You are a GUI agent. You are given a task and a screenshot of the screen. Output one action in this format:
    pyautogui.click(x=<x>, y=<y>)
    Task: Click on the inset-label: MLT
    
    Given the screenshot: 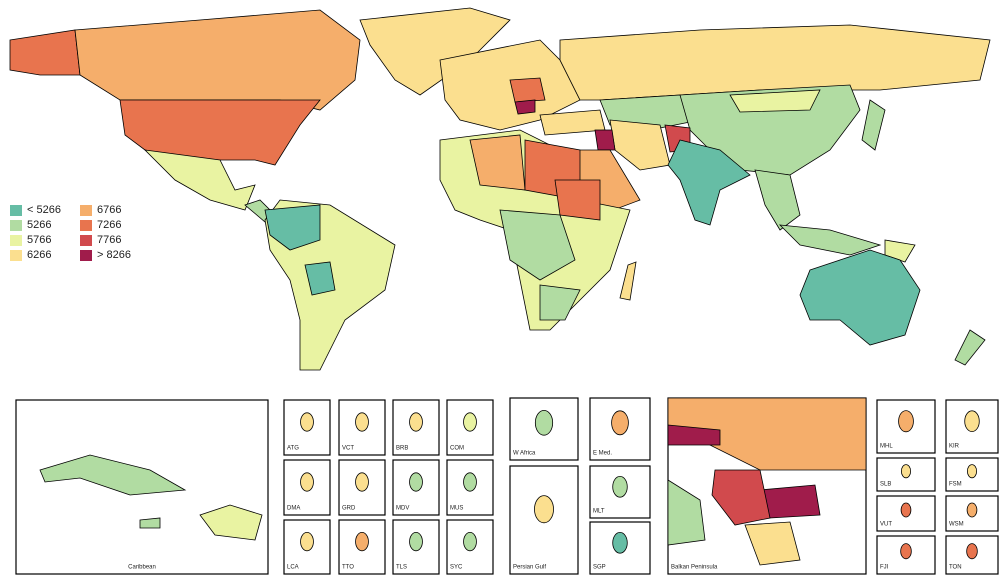 What is the action you would take?
    pyautogui.click(x=599, y=512)
    